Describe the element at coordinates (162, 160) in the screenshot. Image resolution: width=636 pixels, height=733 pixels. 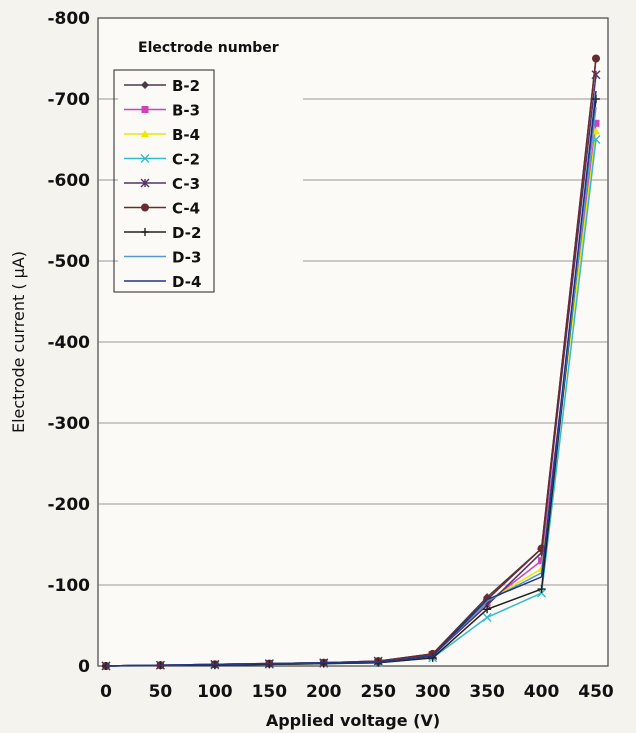
I see `legend-item: C-2` at that location.